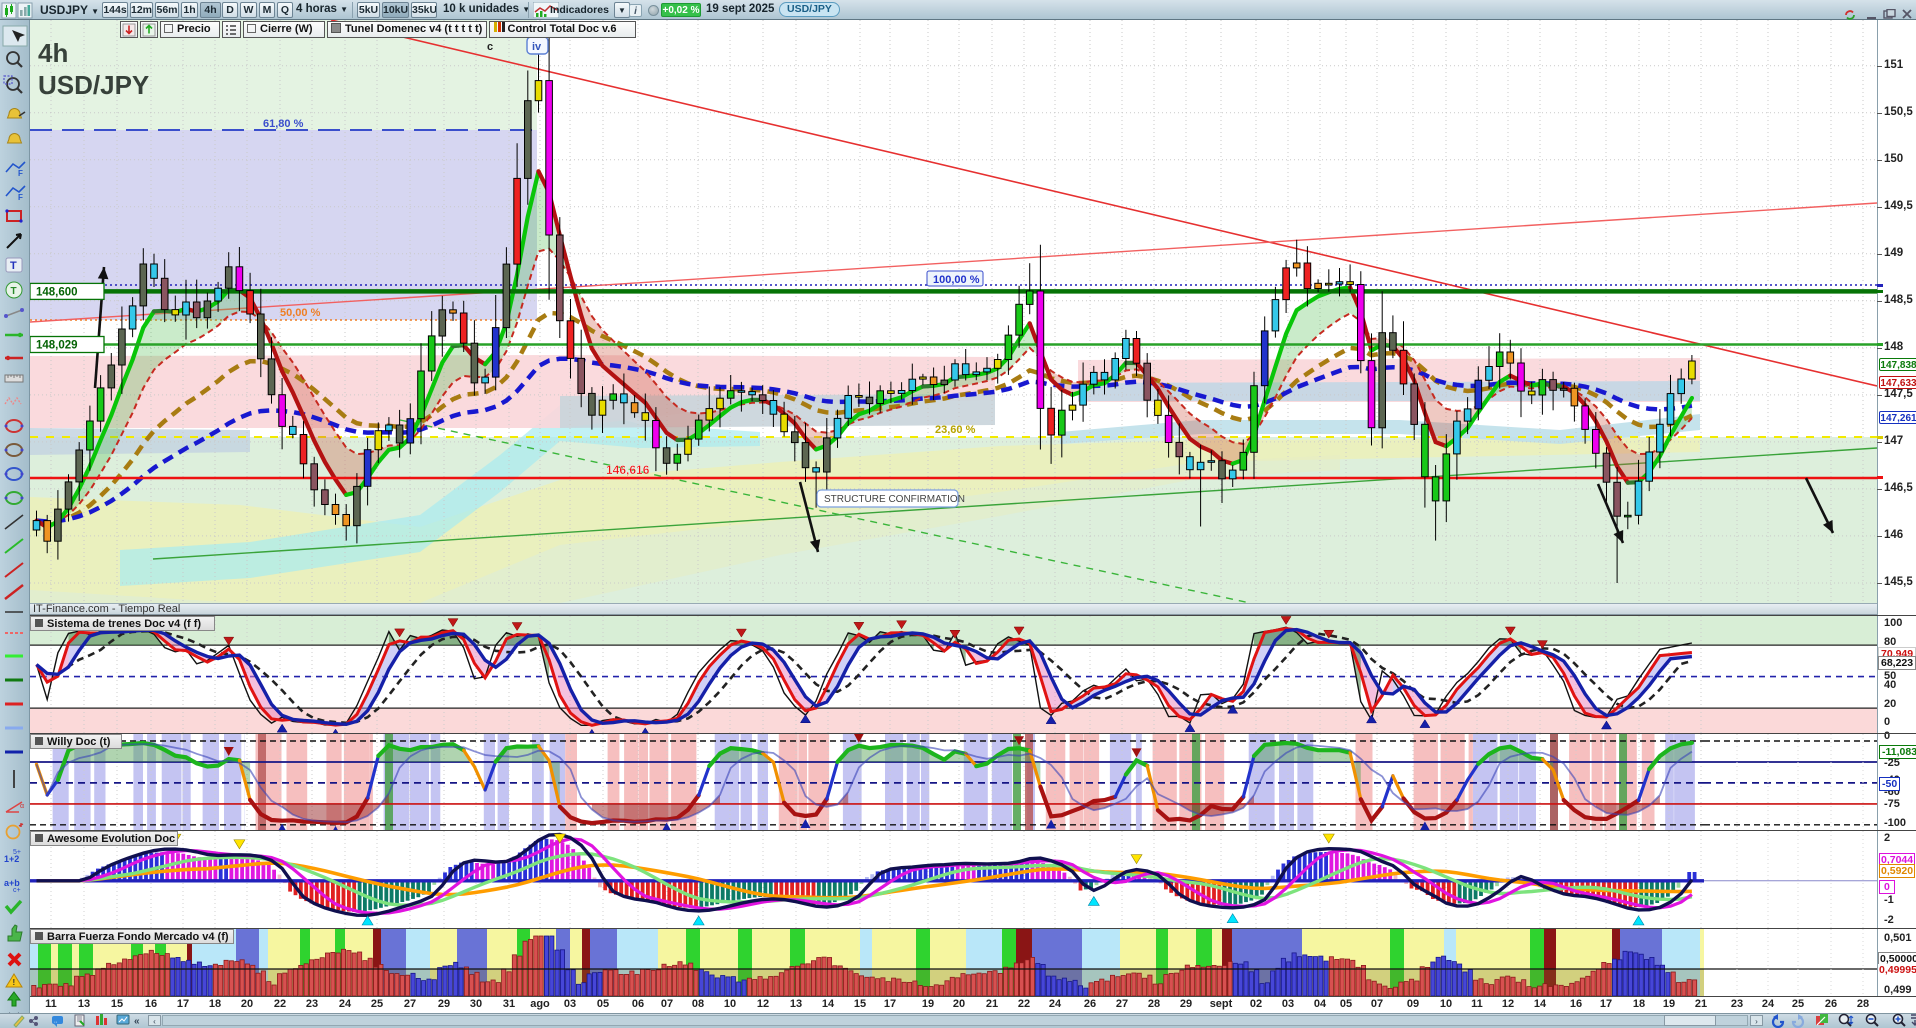 This screenshot has width=1916, height=1028. What do you see at coordinates (490, 47) in the screenshot?
I see `svg-text: c` at bounding box center [490, 47].